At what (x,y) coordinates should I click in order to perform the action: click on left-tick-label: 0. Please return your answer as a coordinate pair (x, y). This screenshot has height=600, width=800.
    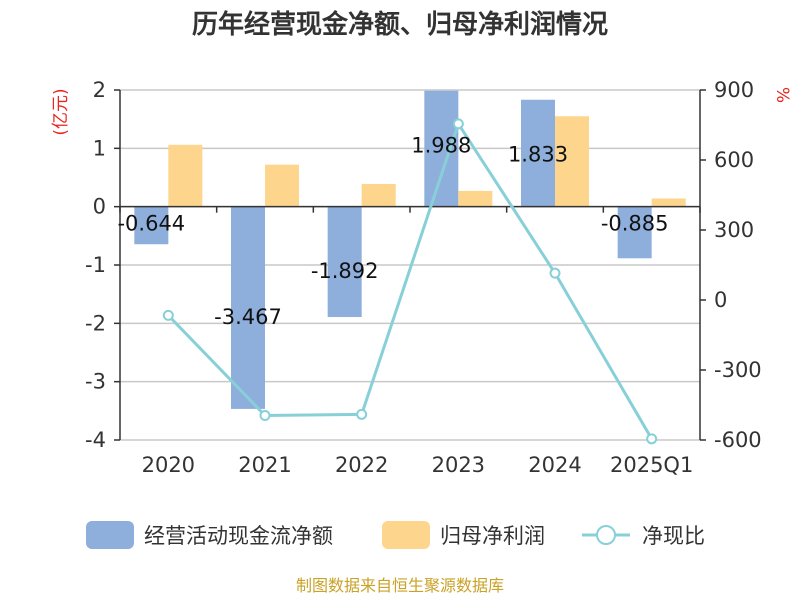
    Looking at the image, I should click on (99, 207).